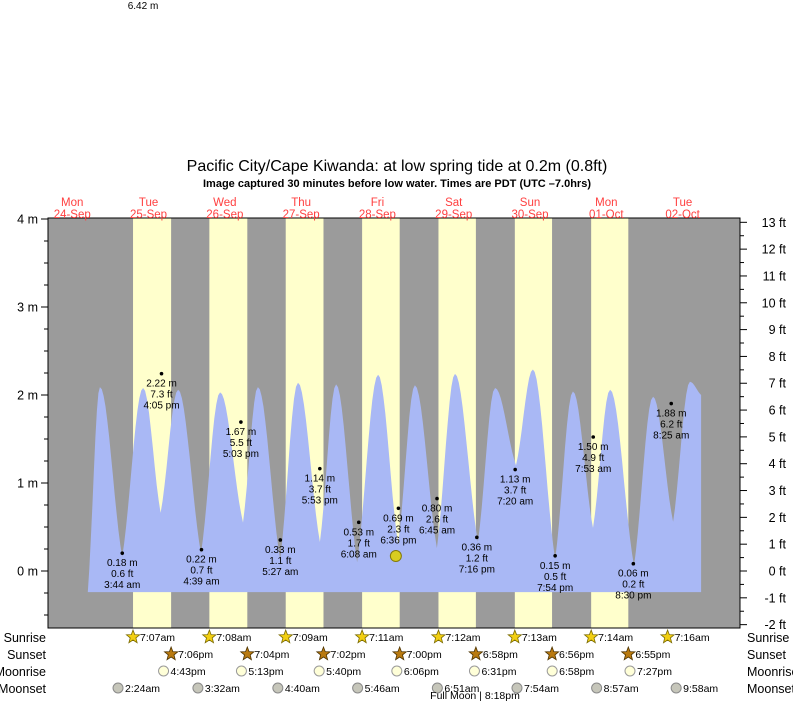  What do you see at coordinates (280, 561) in the screenshot?
I see `tide-extreme-height-ft: 1.1 ft` at bounding box center [280, 561].